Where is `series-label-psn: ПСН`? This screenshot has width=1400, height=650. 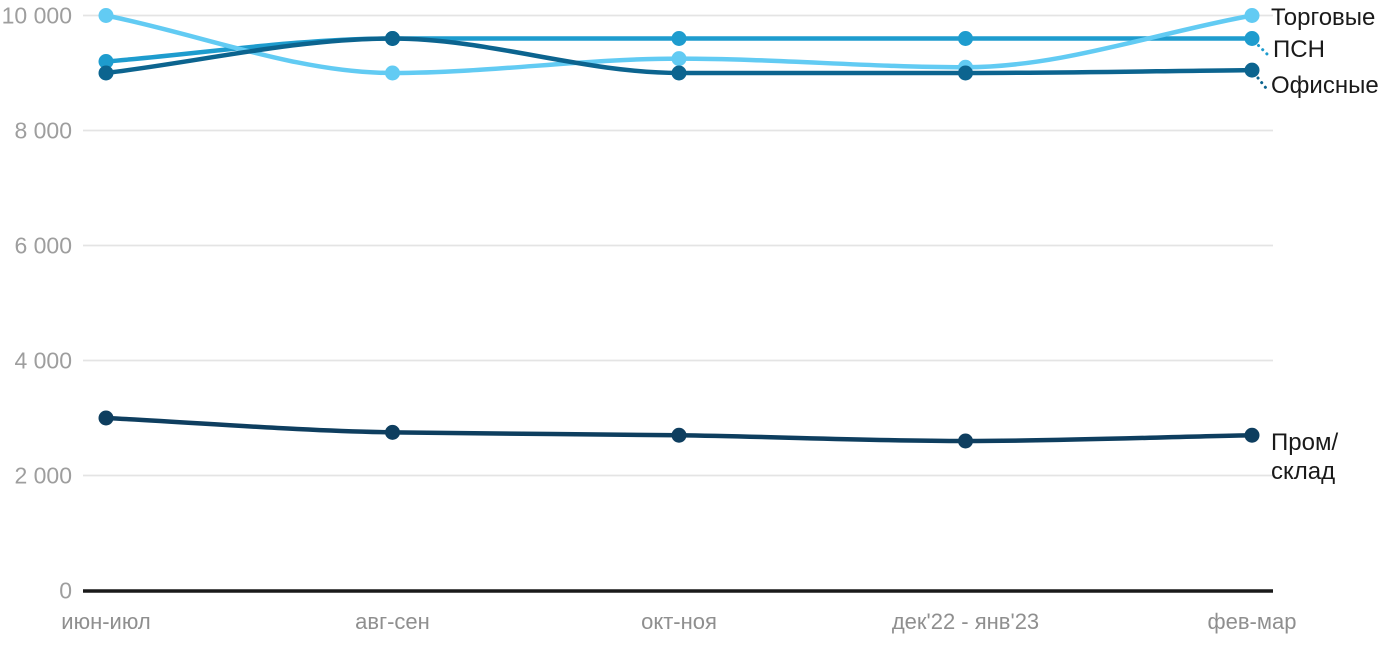 series-label-psn: ПСН is located at coordinates (1299, 49).